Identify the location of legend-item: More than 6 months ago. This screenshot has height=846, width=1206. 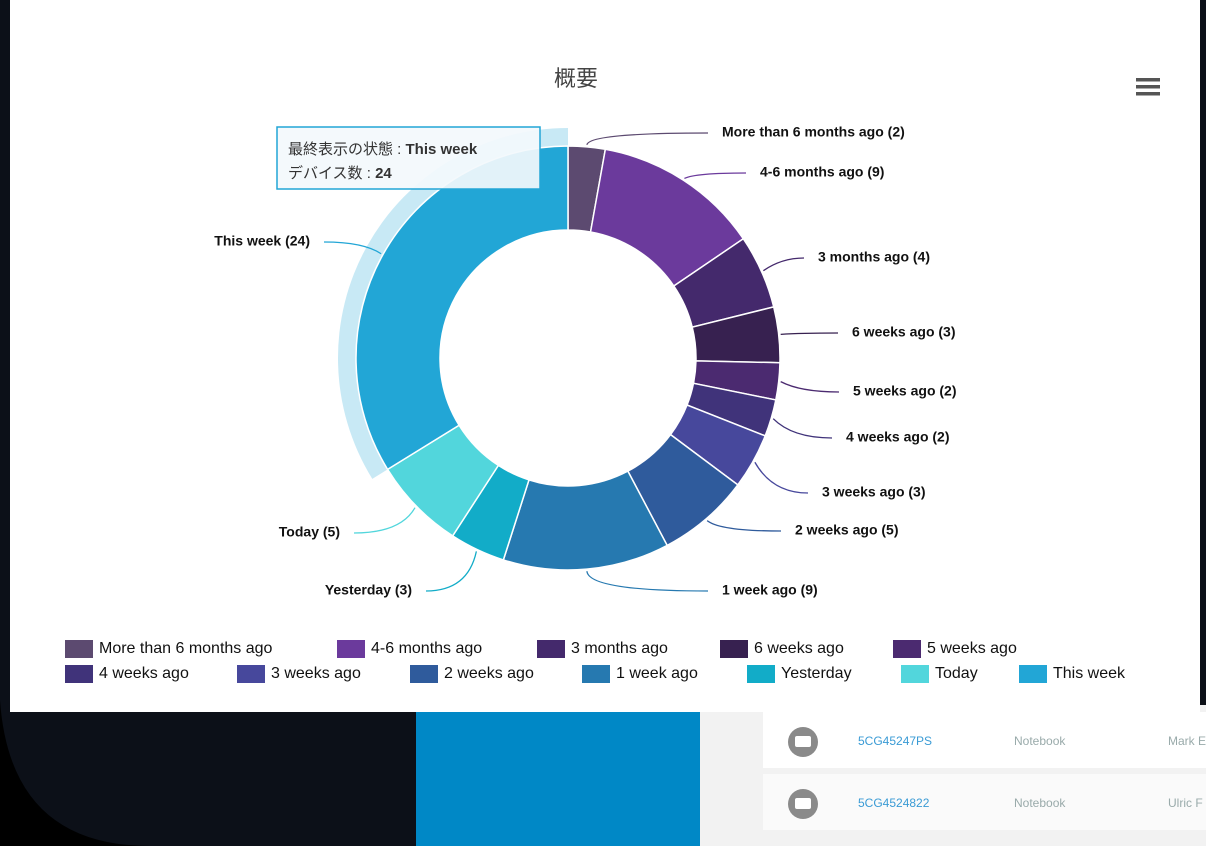
(169, 649).